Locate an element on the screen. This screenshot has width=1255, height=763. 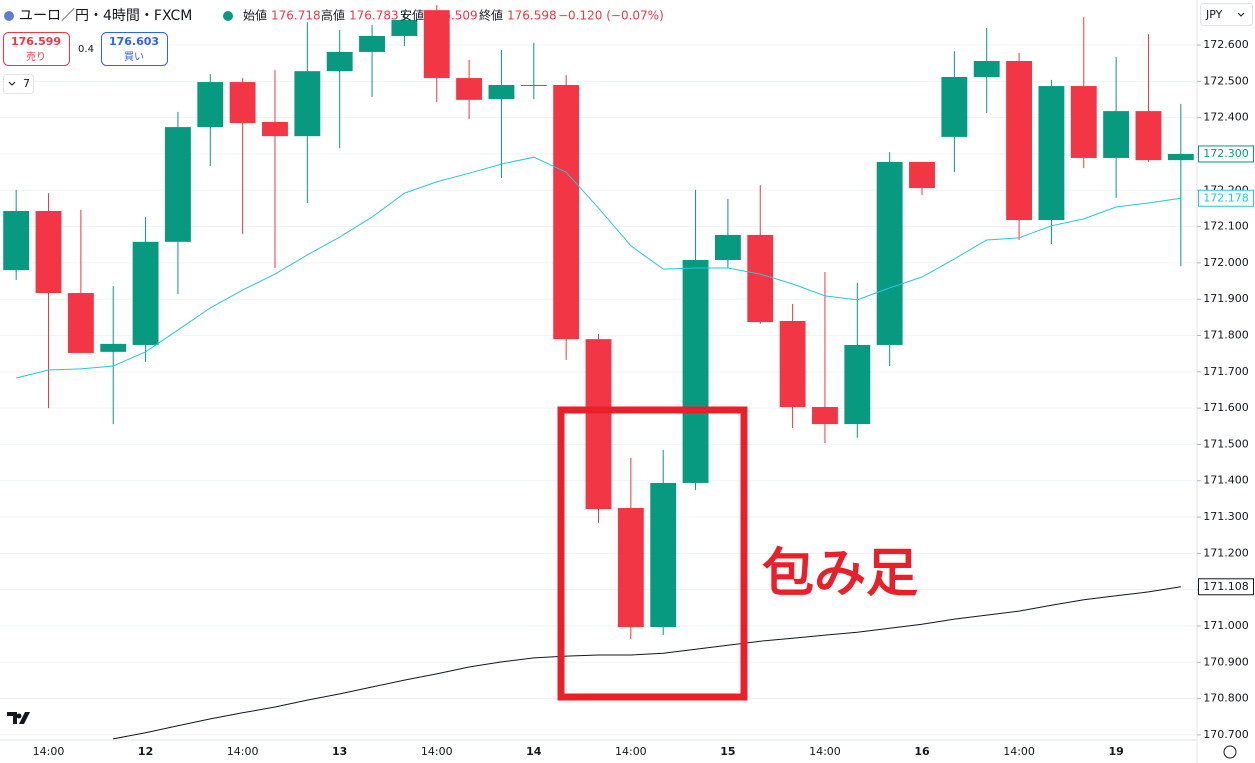
open-value: 176.718 is located at coordinates (296, 16).